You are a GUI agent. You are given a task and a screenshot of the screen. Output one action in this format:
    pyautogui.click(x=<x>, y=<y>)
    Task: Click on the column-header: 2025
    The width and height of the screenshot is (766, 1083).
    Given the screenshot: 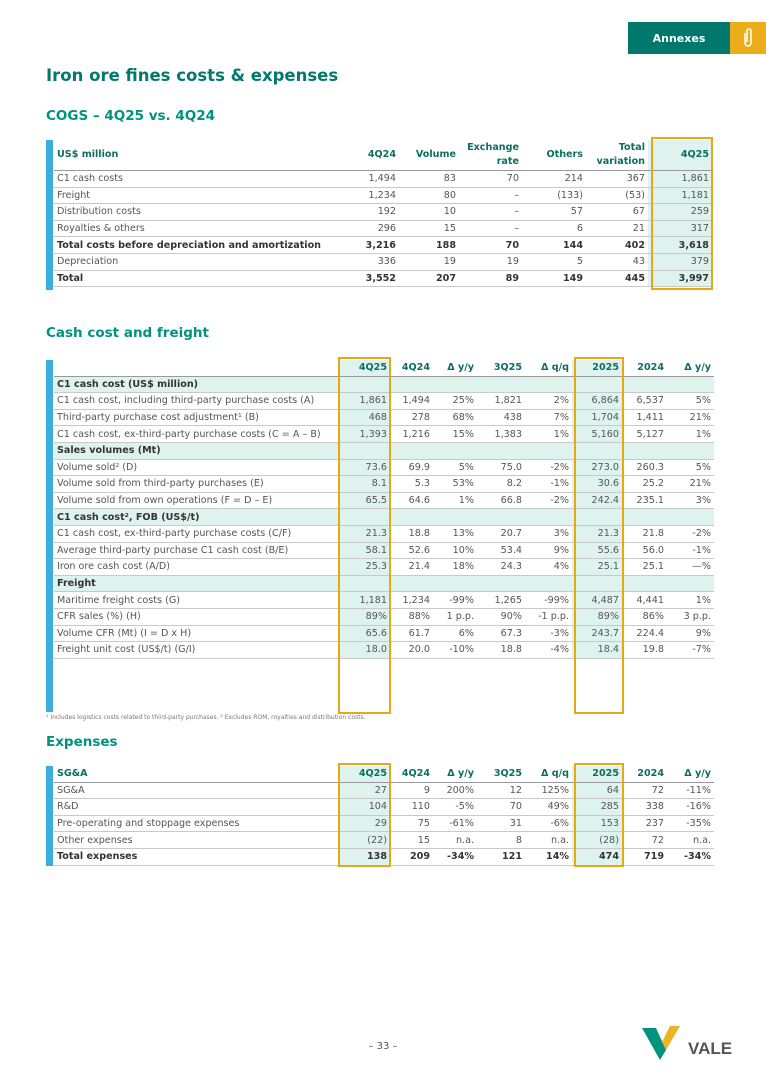 What is the action you would take?
    pyautogui.click(x=597, y=774)
    